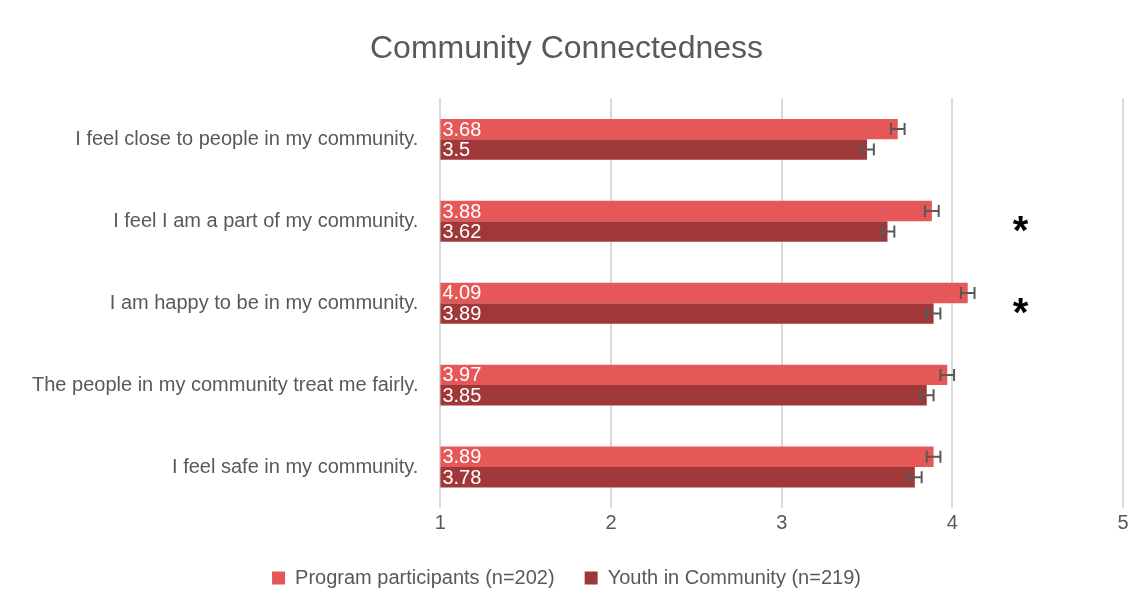 Image resolution: width=1148 pixels, height=608 pixels. I want to click on y-tick-label: The people in my community treat me fairly., so click(225, 383).